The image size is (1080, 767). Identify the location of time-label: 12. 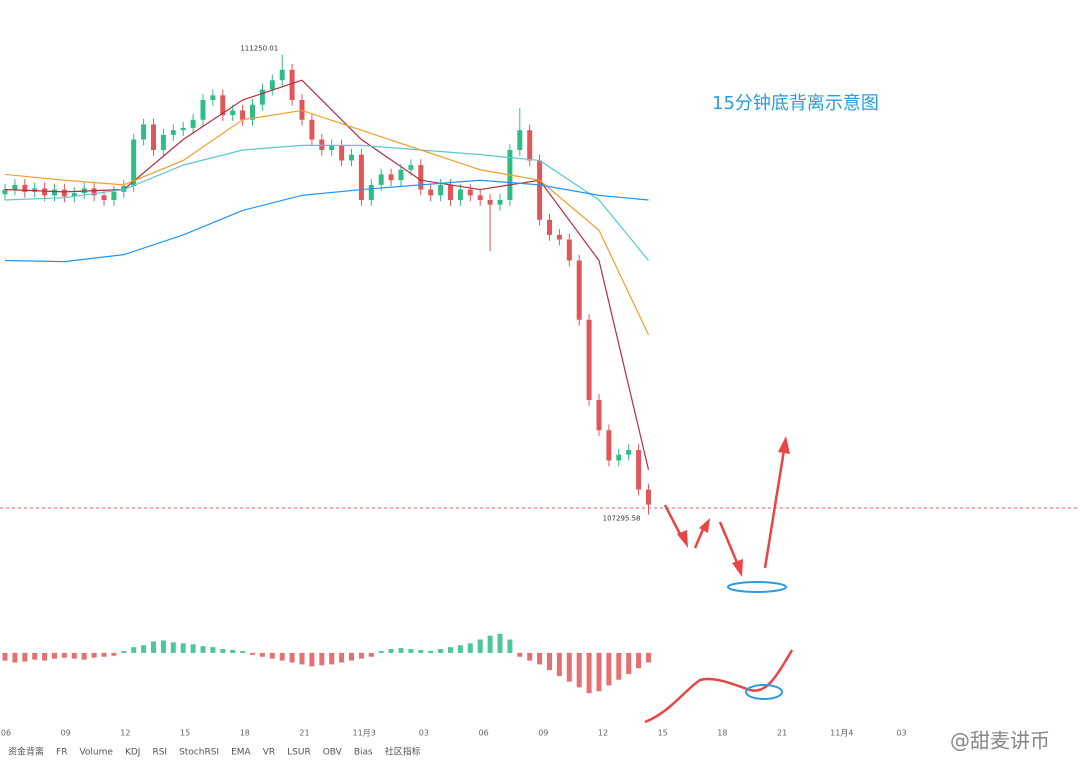
(125, 733).